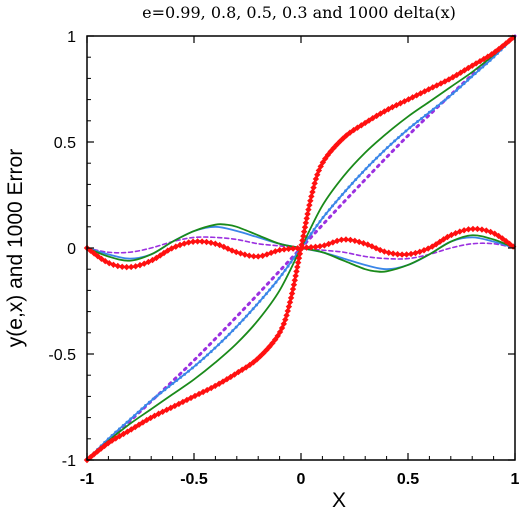 The height and width of the screenshot is (511, 520). I want to click on chart-title: e=0.99, 0.8, 0.5, 0.3 and 1000 delta(x), so click(299, 12).